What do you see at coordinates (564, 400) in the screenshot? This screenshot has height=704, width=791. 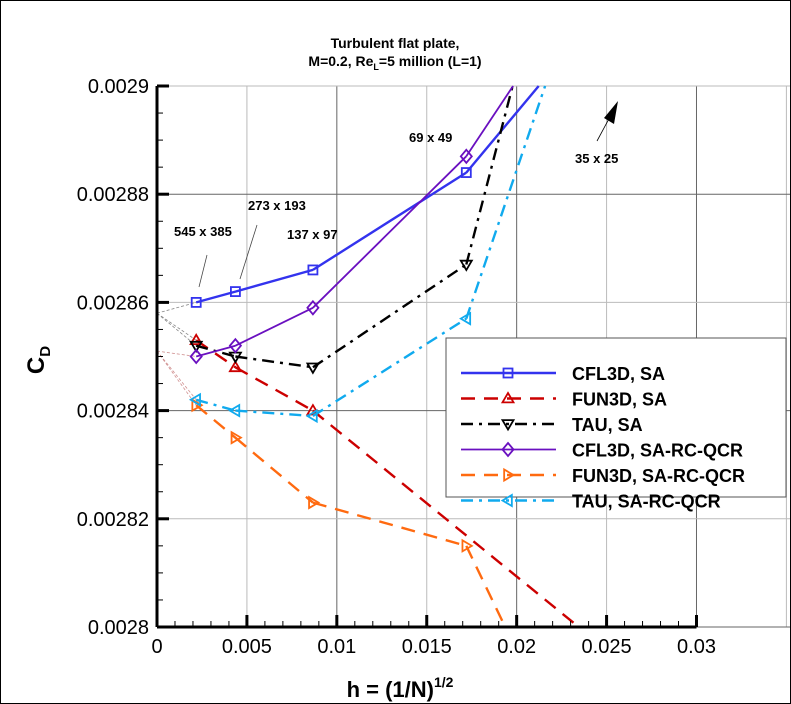 I see `legend-entry: FUN3D, SA` at bounding box center [564, 400].